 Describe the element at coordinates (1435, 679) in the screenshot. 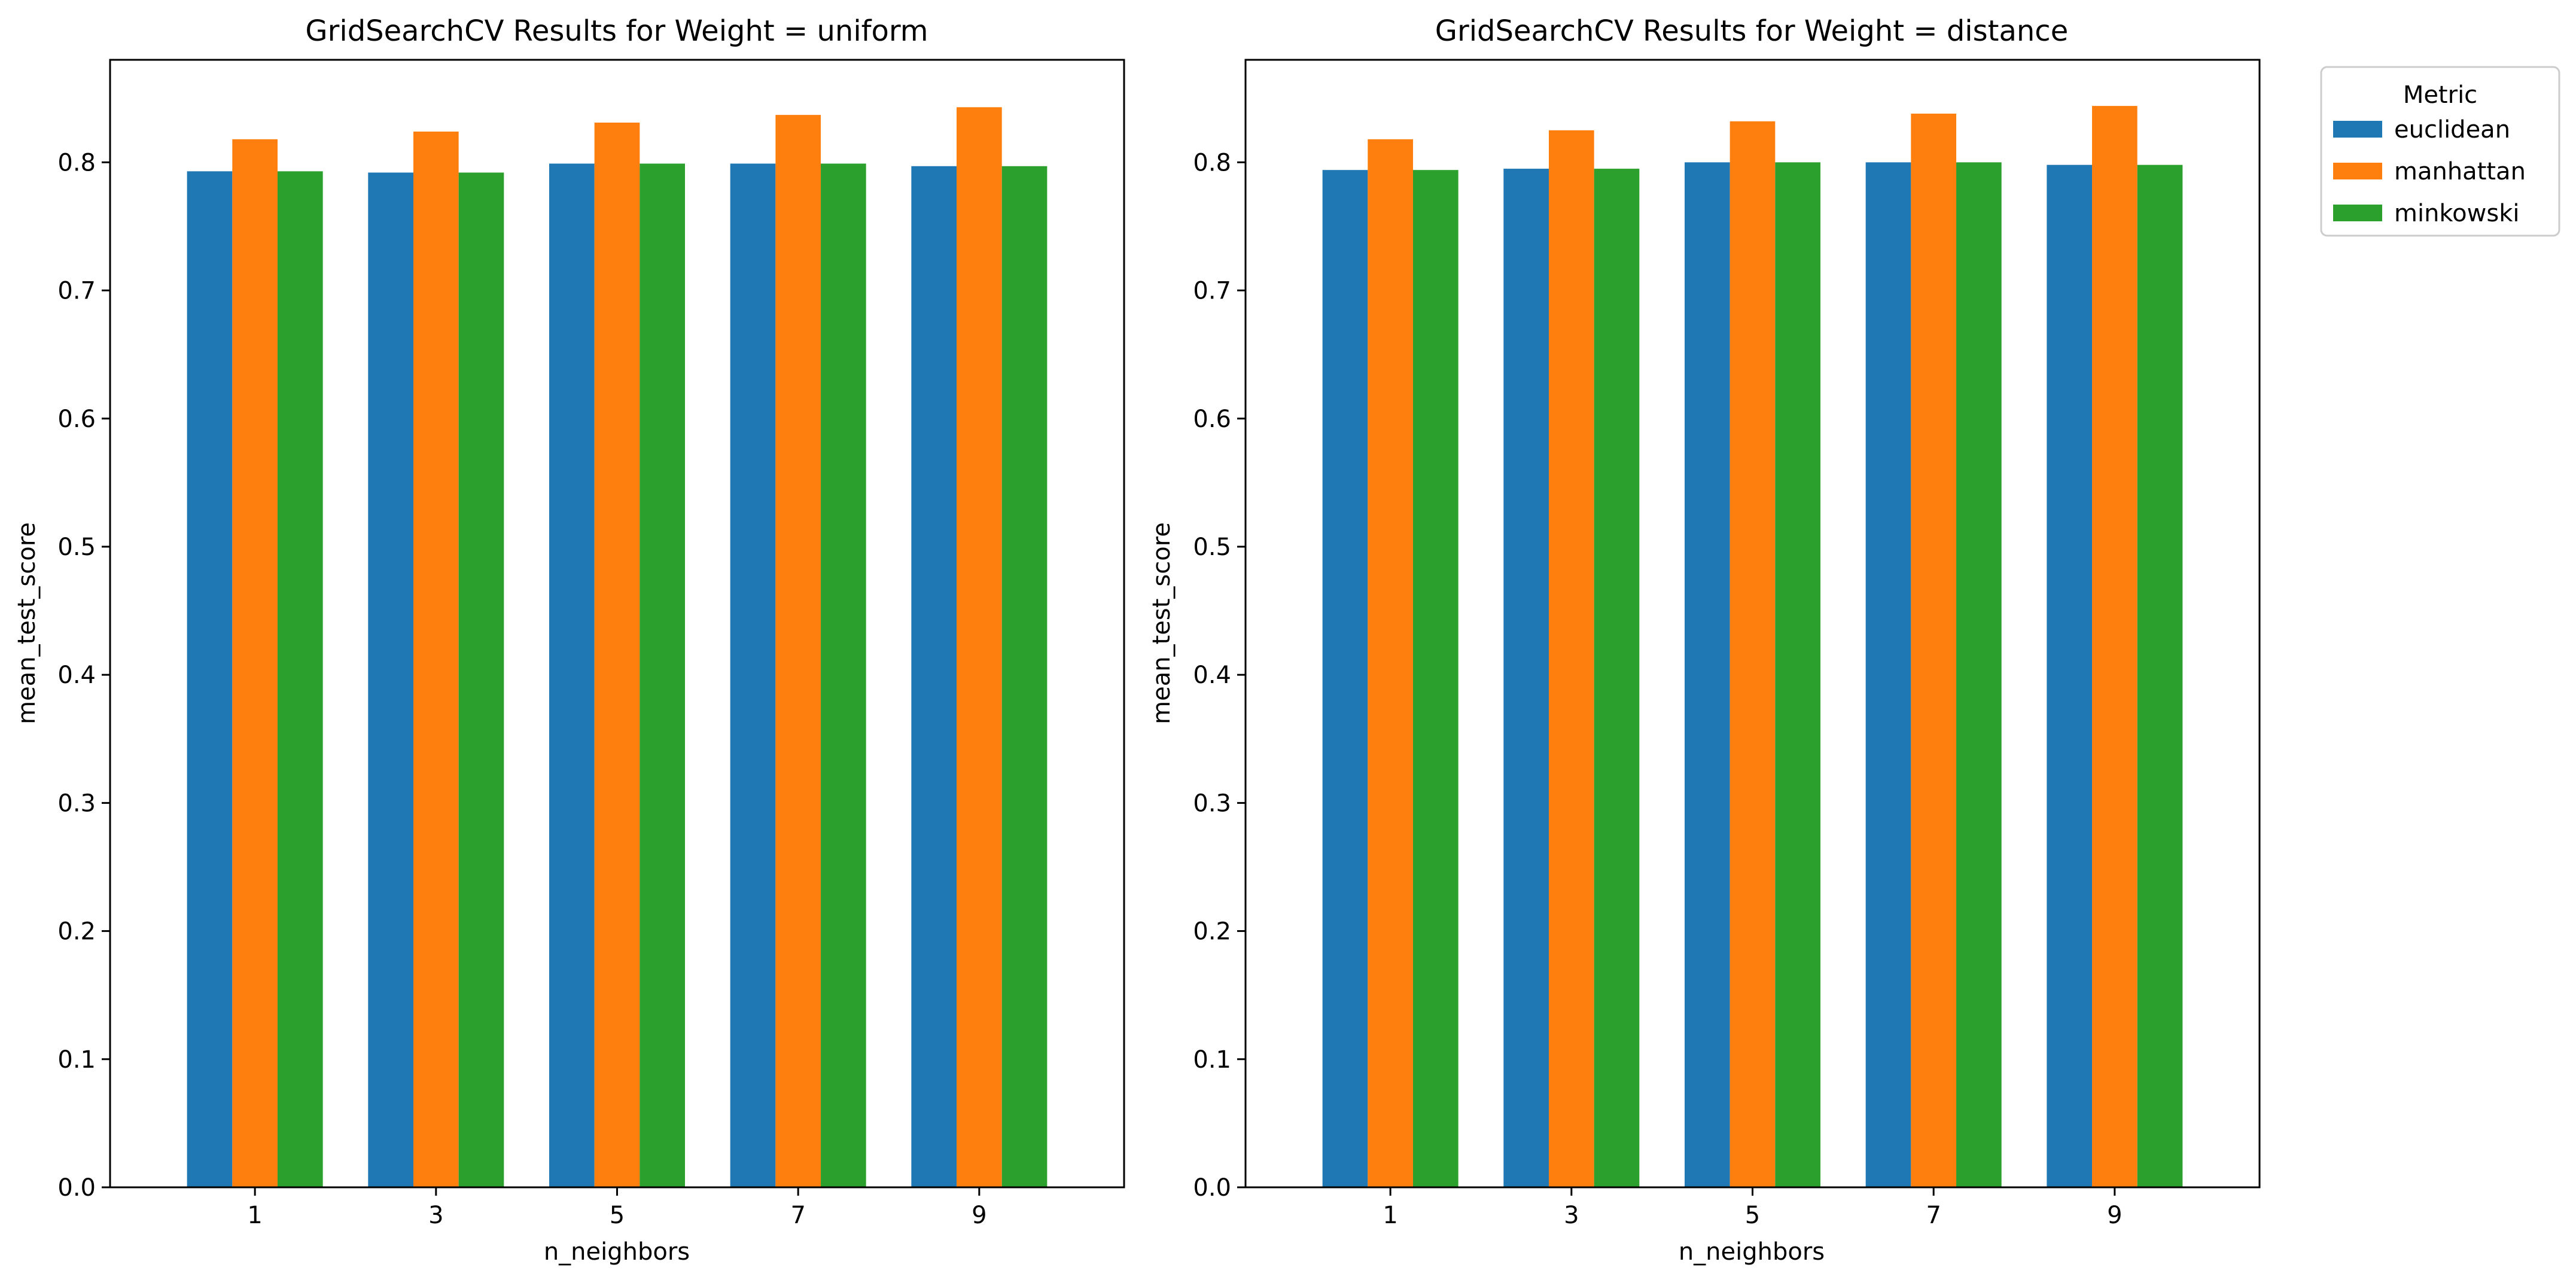

I see `bar-1-minkowski-distance` at that location.